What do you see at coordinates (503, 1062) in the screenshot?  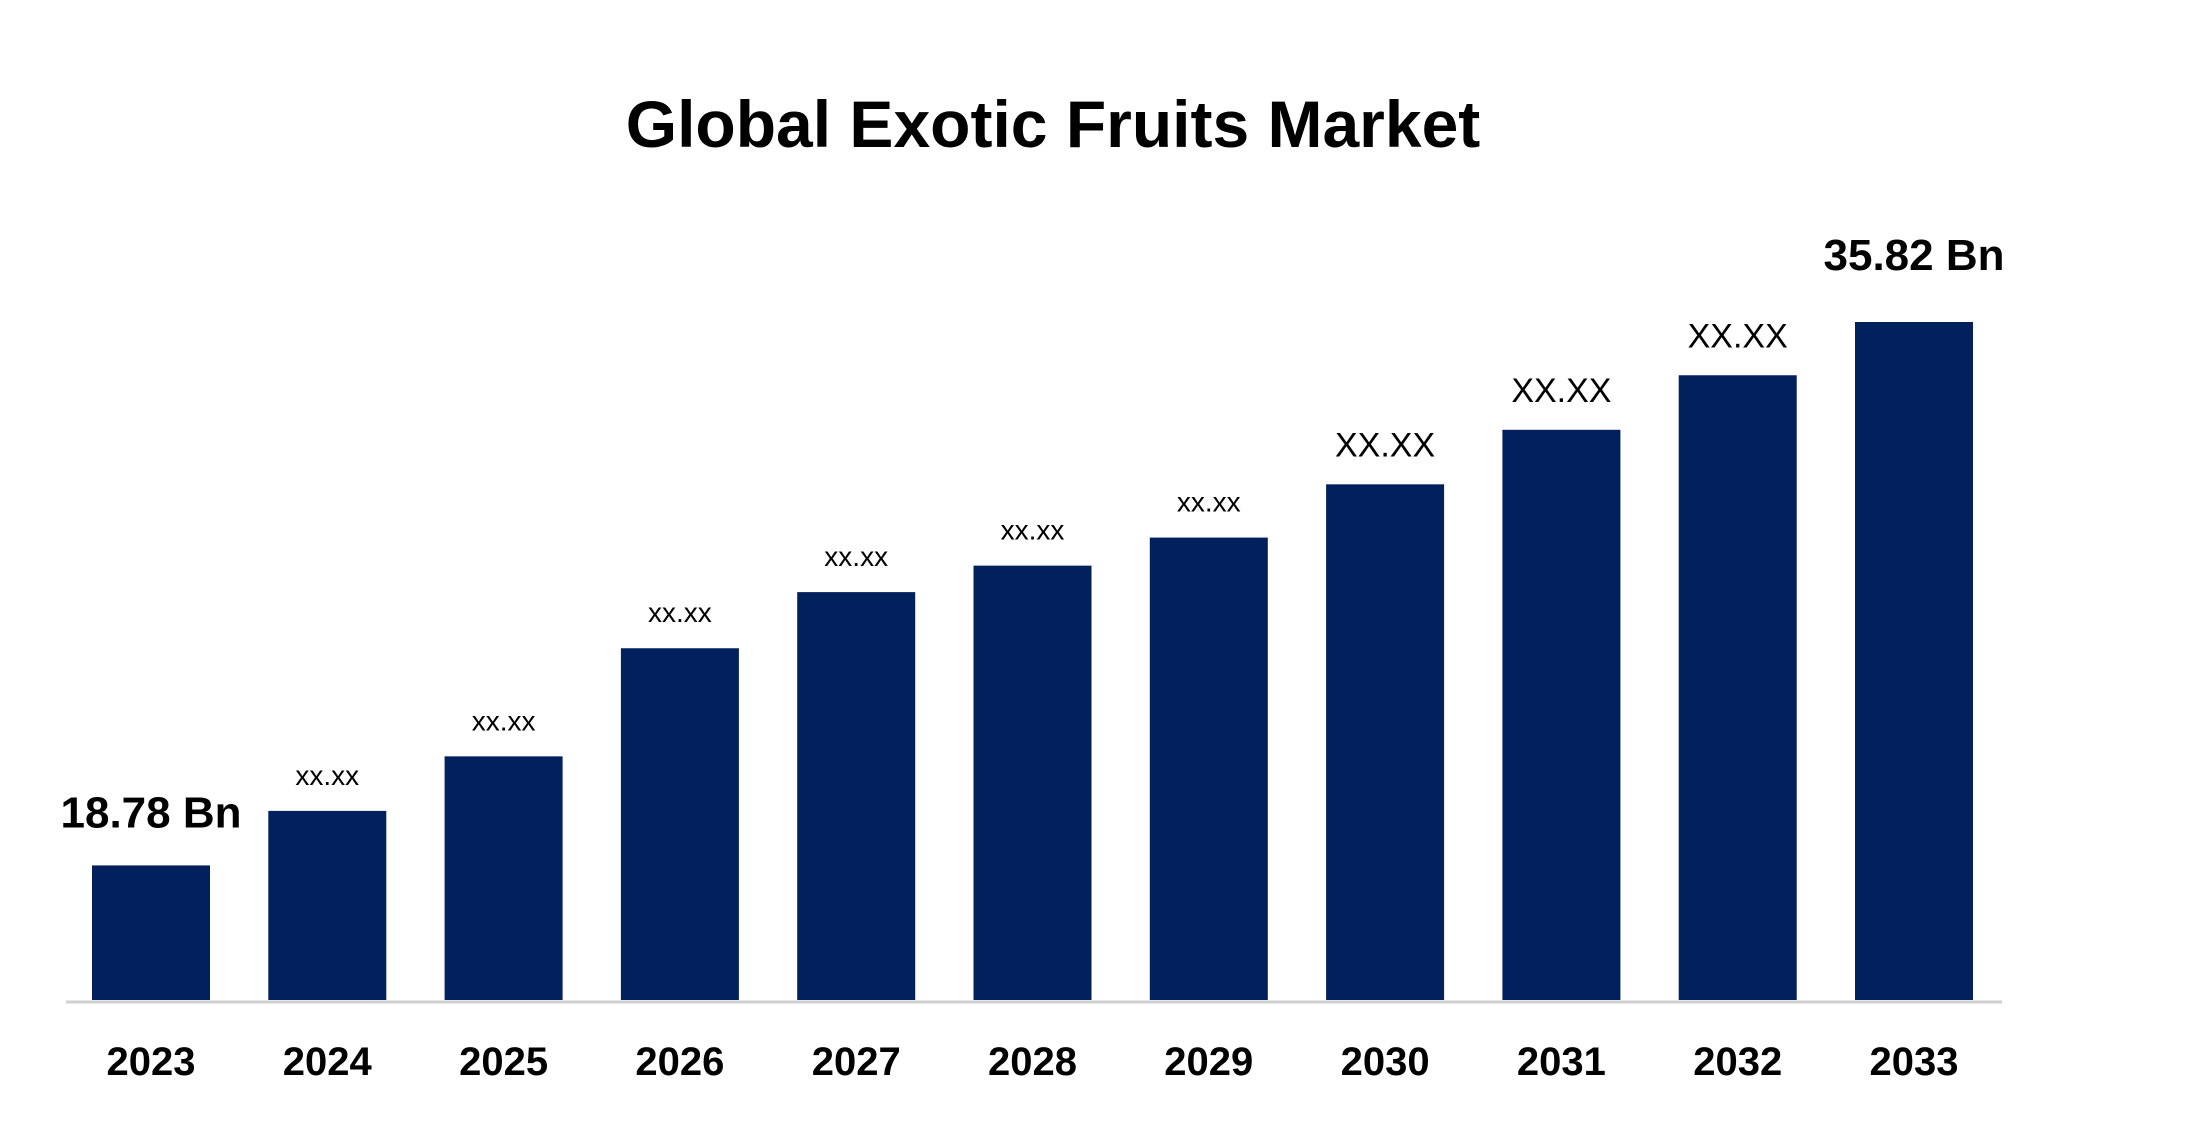 I see `x-tick-label-2025: 2025` at bounding box center [503, 1062].